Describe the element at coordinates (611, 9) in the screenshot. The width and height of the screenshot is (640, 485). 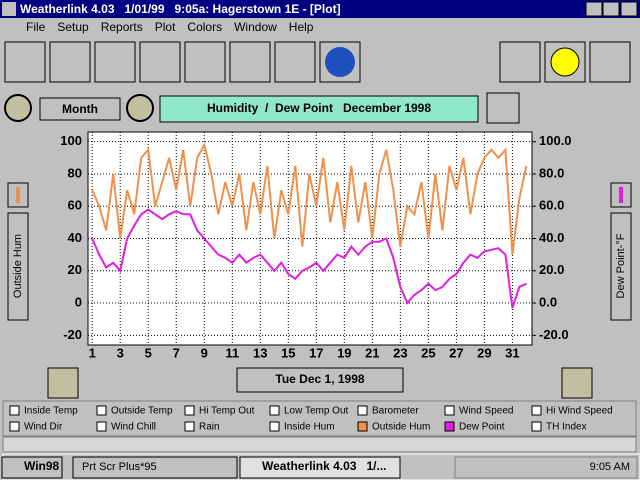
I see `maximize` at that location.